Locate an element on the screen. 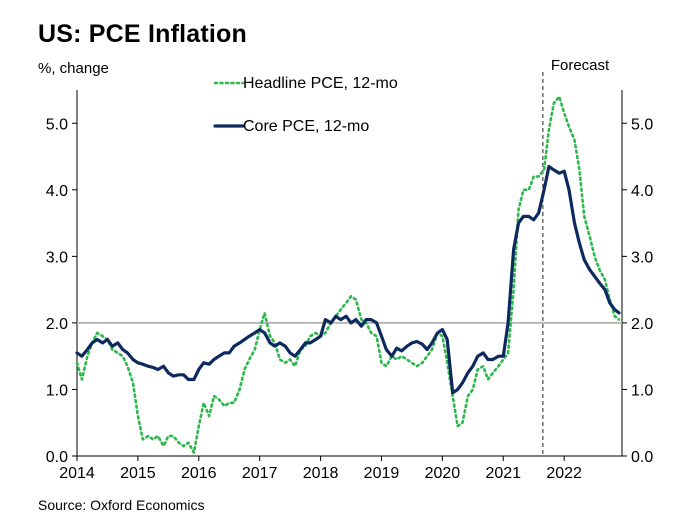 This screenshot has width=692, height=526. core-legend-label: Core PCE, 12-mo is located at coordinates (306, 126).